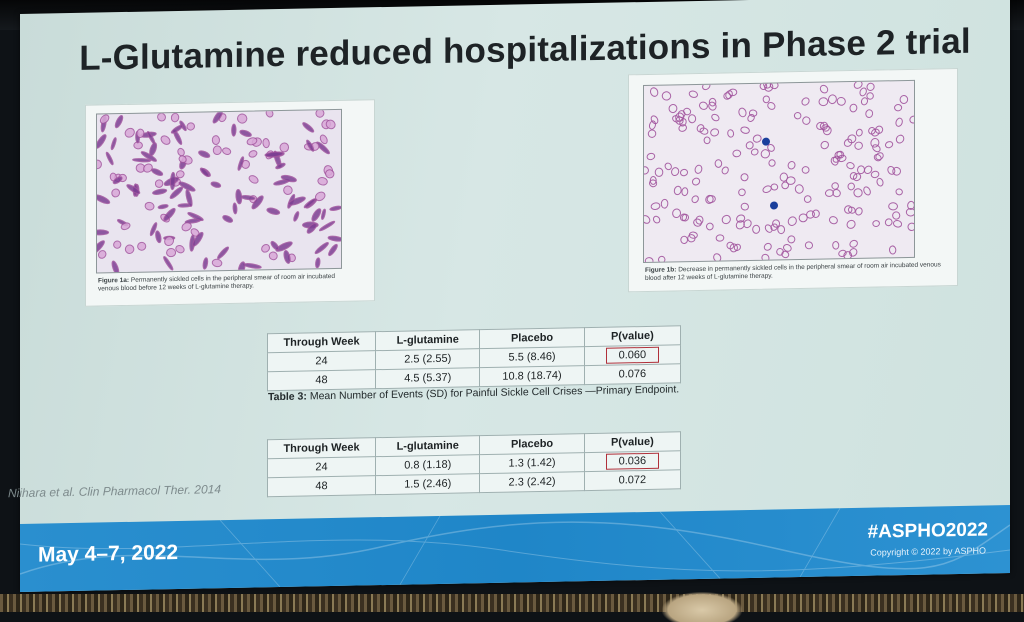 The height and width of the screenshot is (622, 1024). Describe the element at coordinates (632, 461) in the screenshot. I see `table-cell: 0.036` at that location.